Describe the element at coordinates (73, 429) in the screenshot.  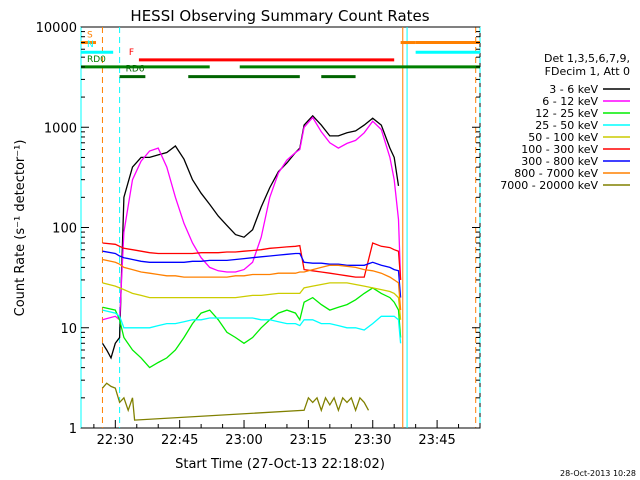
I see `y-tick-label-0: 1` at that location.